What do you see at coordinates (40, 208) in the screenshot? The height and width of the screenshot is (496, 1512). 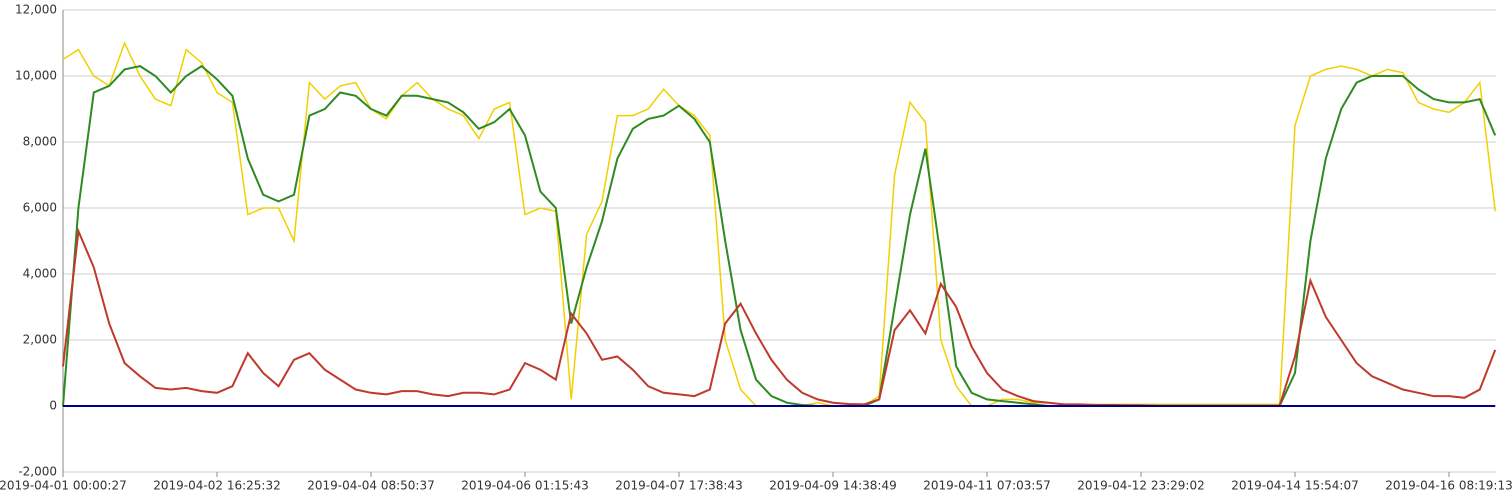 I see `y-tick-label: 6,000` at bounding box center [40, 208].